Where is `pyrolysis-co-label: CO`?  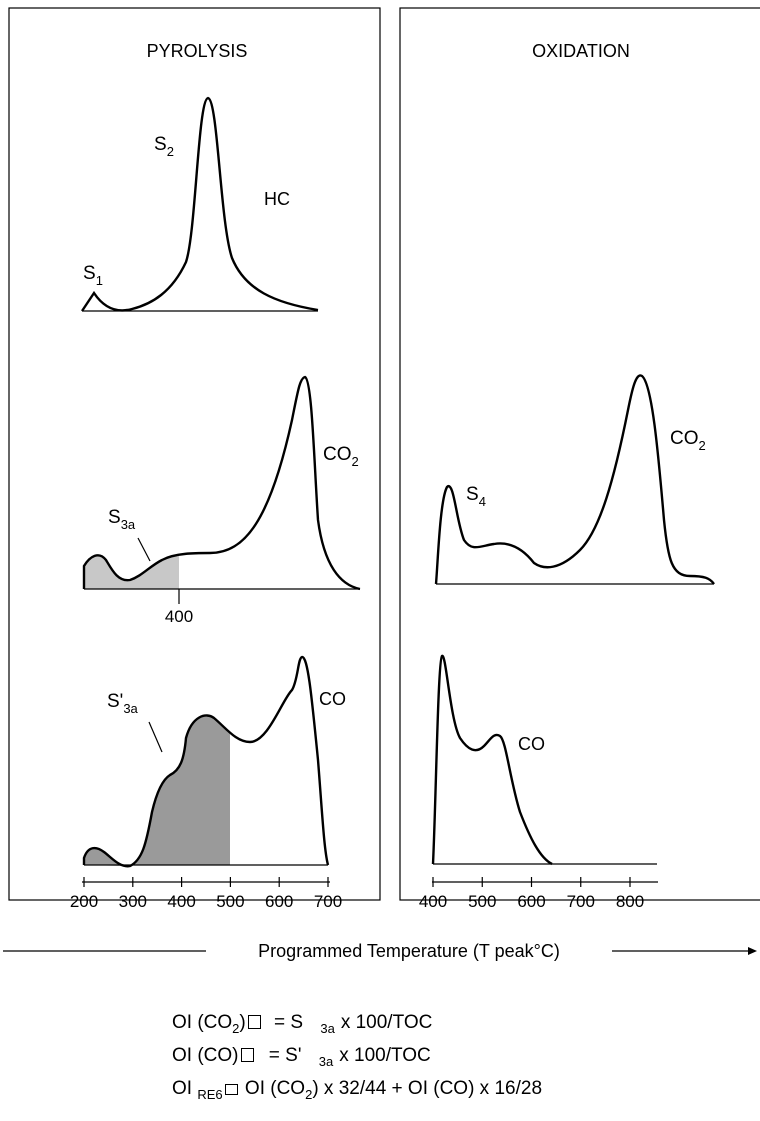
pyrolysis-co-label: CO is located at coordinates (332, 699).